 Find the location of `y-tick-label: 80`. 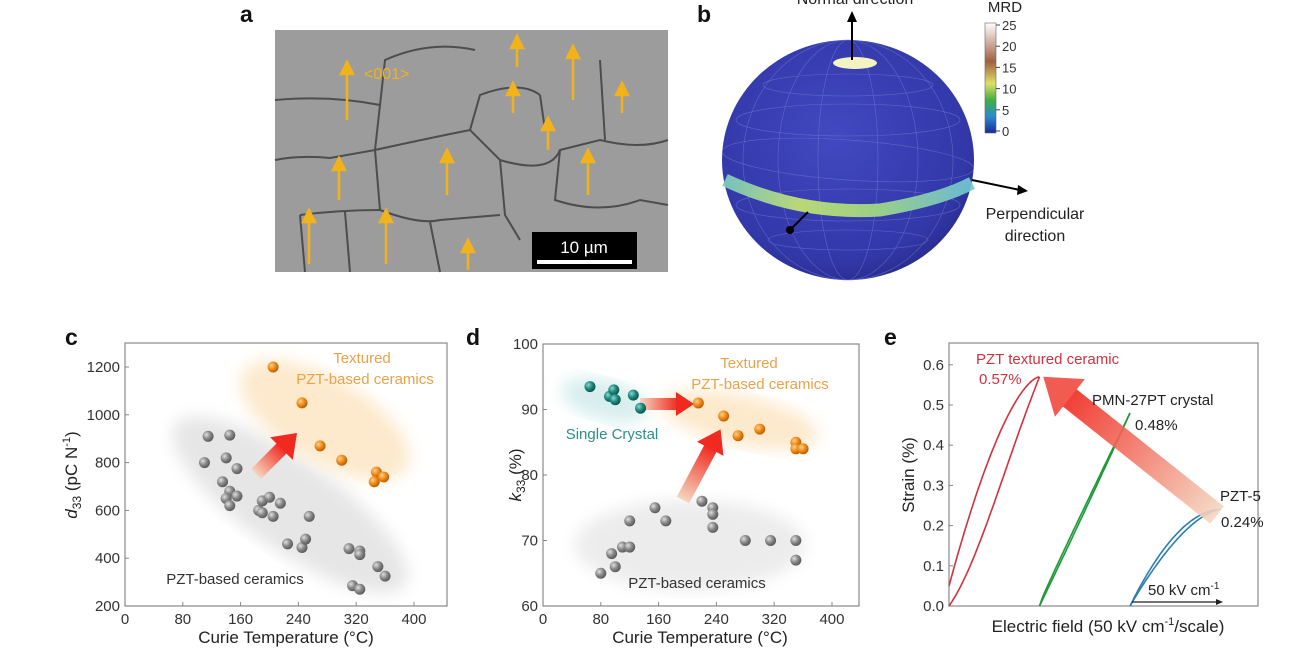

y-tick-label: 80 is located at coordinates (529, 475).